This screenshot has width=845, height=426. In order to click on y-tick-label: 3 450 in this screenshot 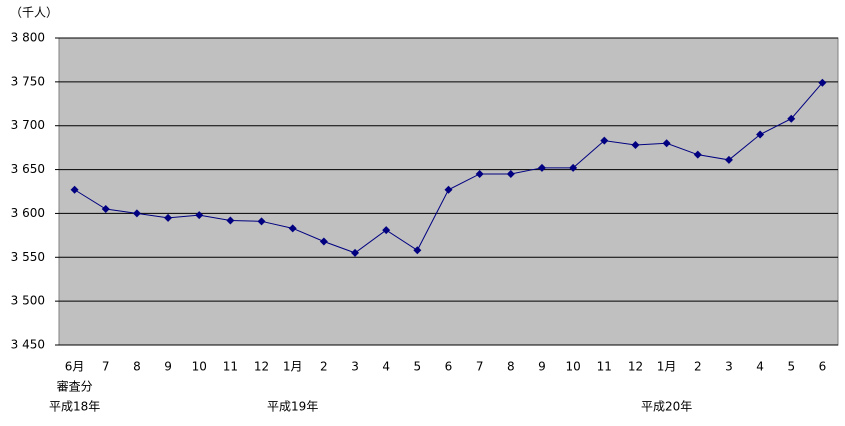, I will do `click(28, 345)`.